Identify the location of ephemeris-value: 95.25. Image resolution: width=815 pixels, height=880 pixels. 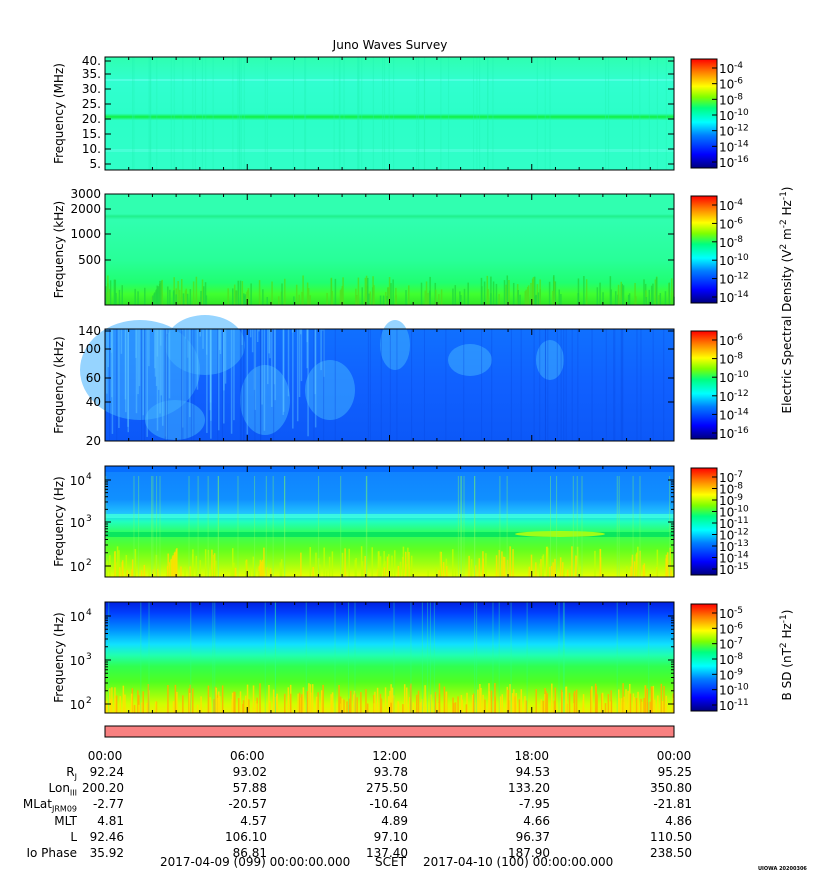
(674, 772).